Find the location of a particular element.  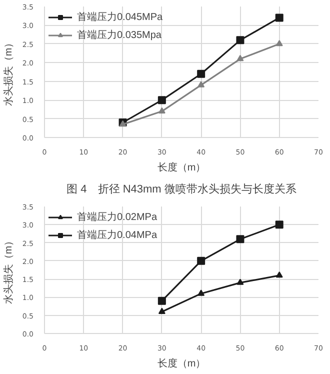

legend-label: 首端压力0.02MPa is located at coordinates (117, 217).